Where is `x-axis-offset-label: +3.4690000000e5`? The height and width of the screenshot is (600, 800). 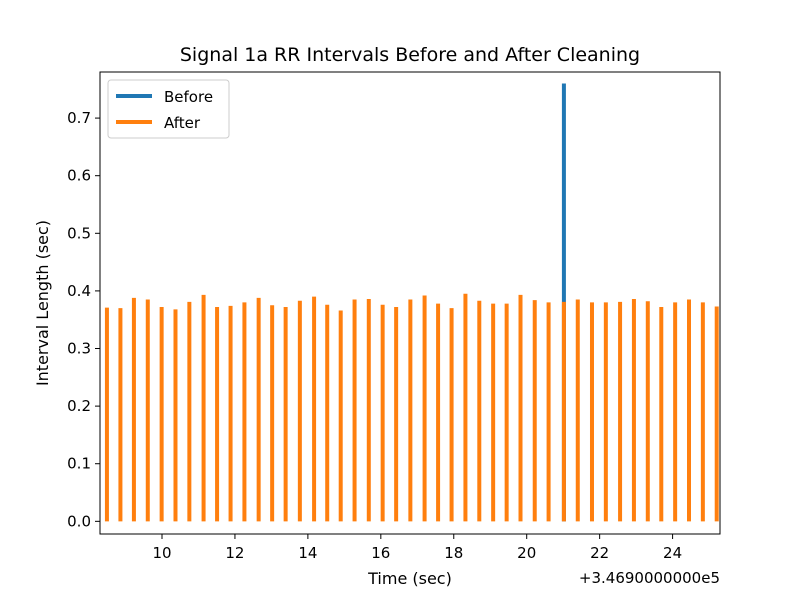
x-axis-offset-label: +3.4690000000e5 is located at coordinates (649, 578).